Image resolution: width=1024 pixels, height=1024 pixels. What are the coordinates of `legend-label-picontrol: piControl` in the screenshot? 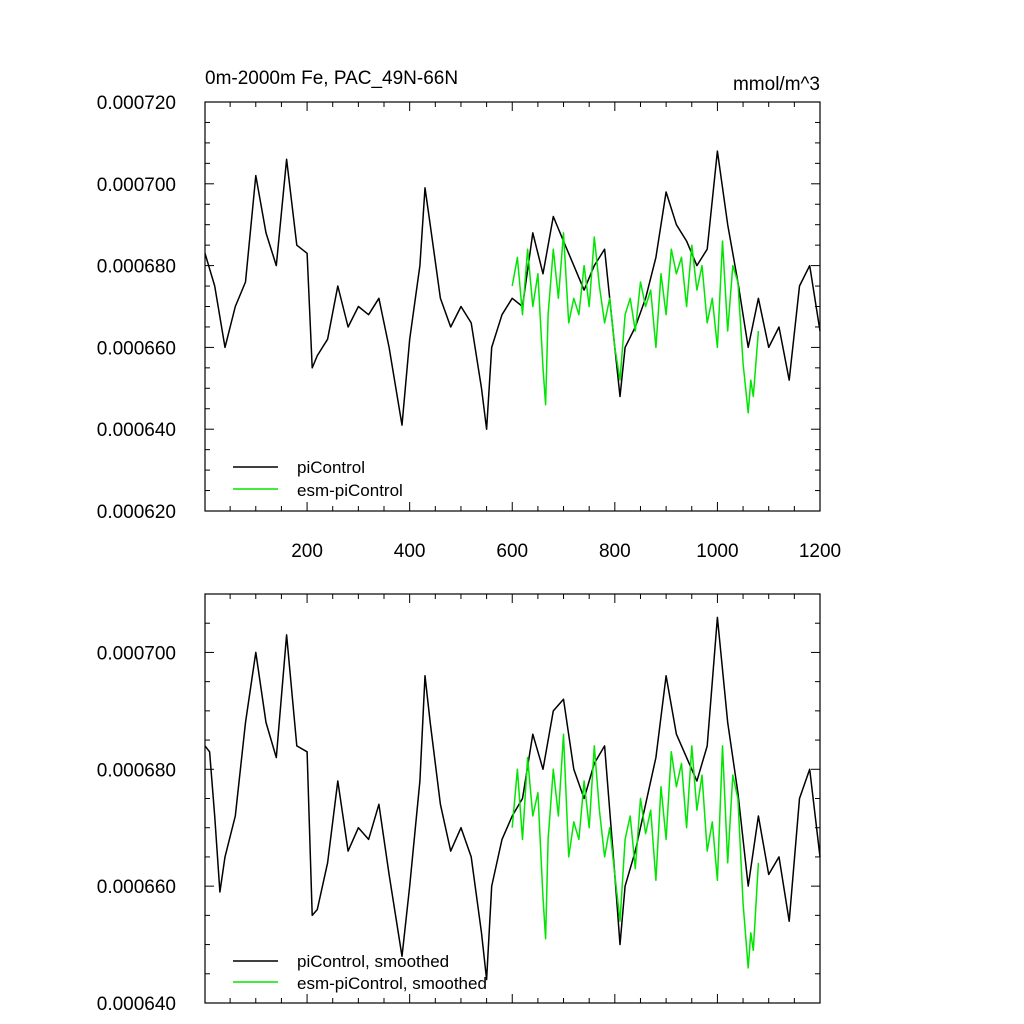 It's located at (331, 467).